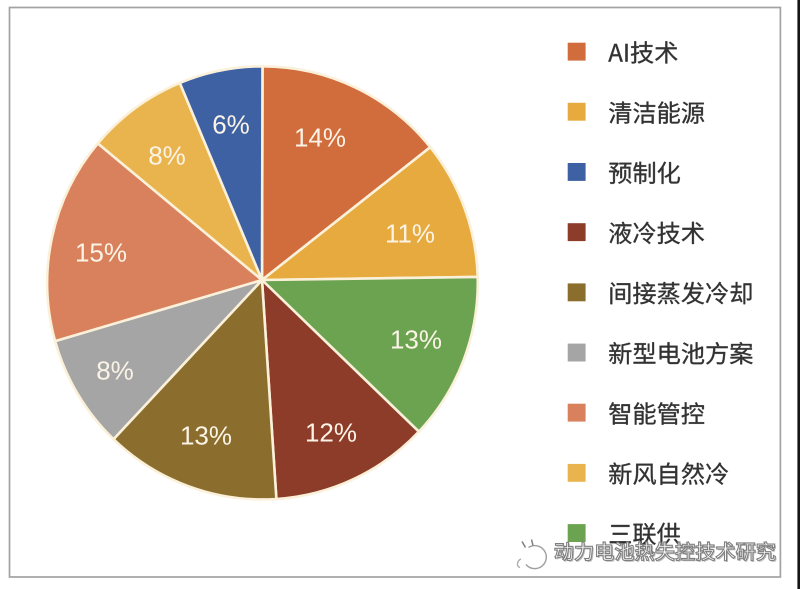 Image resolution: width=800 pixels, height=589 pixels. What do you see at coordinates (231, 125) in the screenshot?
I see `svg-text: 6%` at bounding box center [231, 125].